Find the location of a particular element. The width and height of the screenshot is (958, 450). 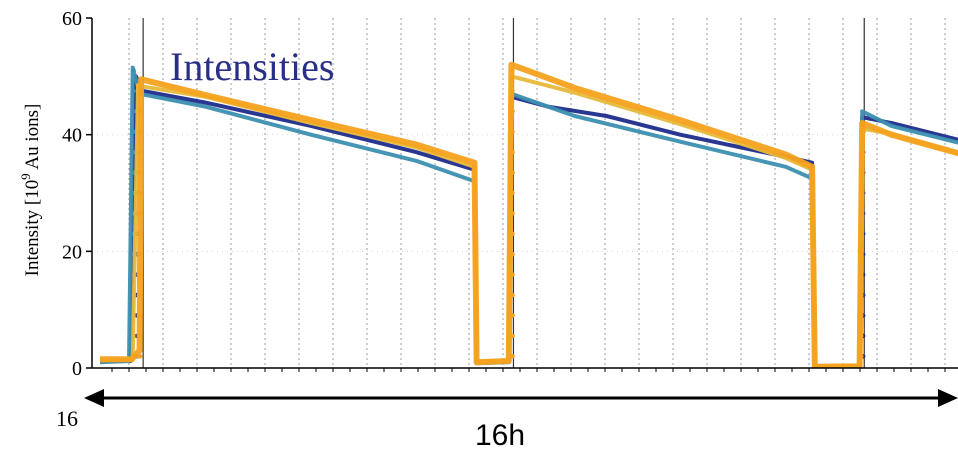

y-tick-label: 40 is located at coordinates (72, 136).